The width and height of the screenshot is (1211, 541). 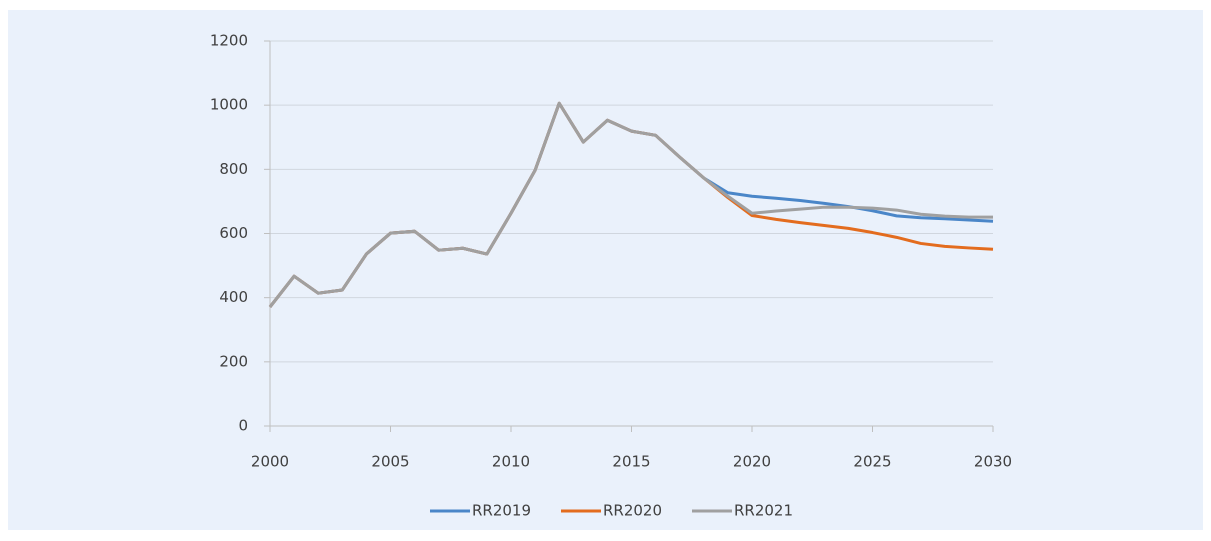 I want to click on y-tick-label: 1200, so click(x=229, y=41).